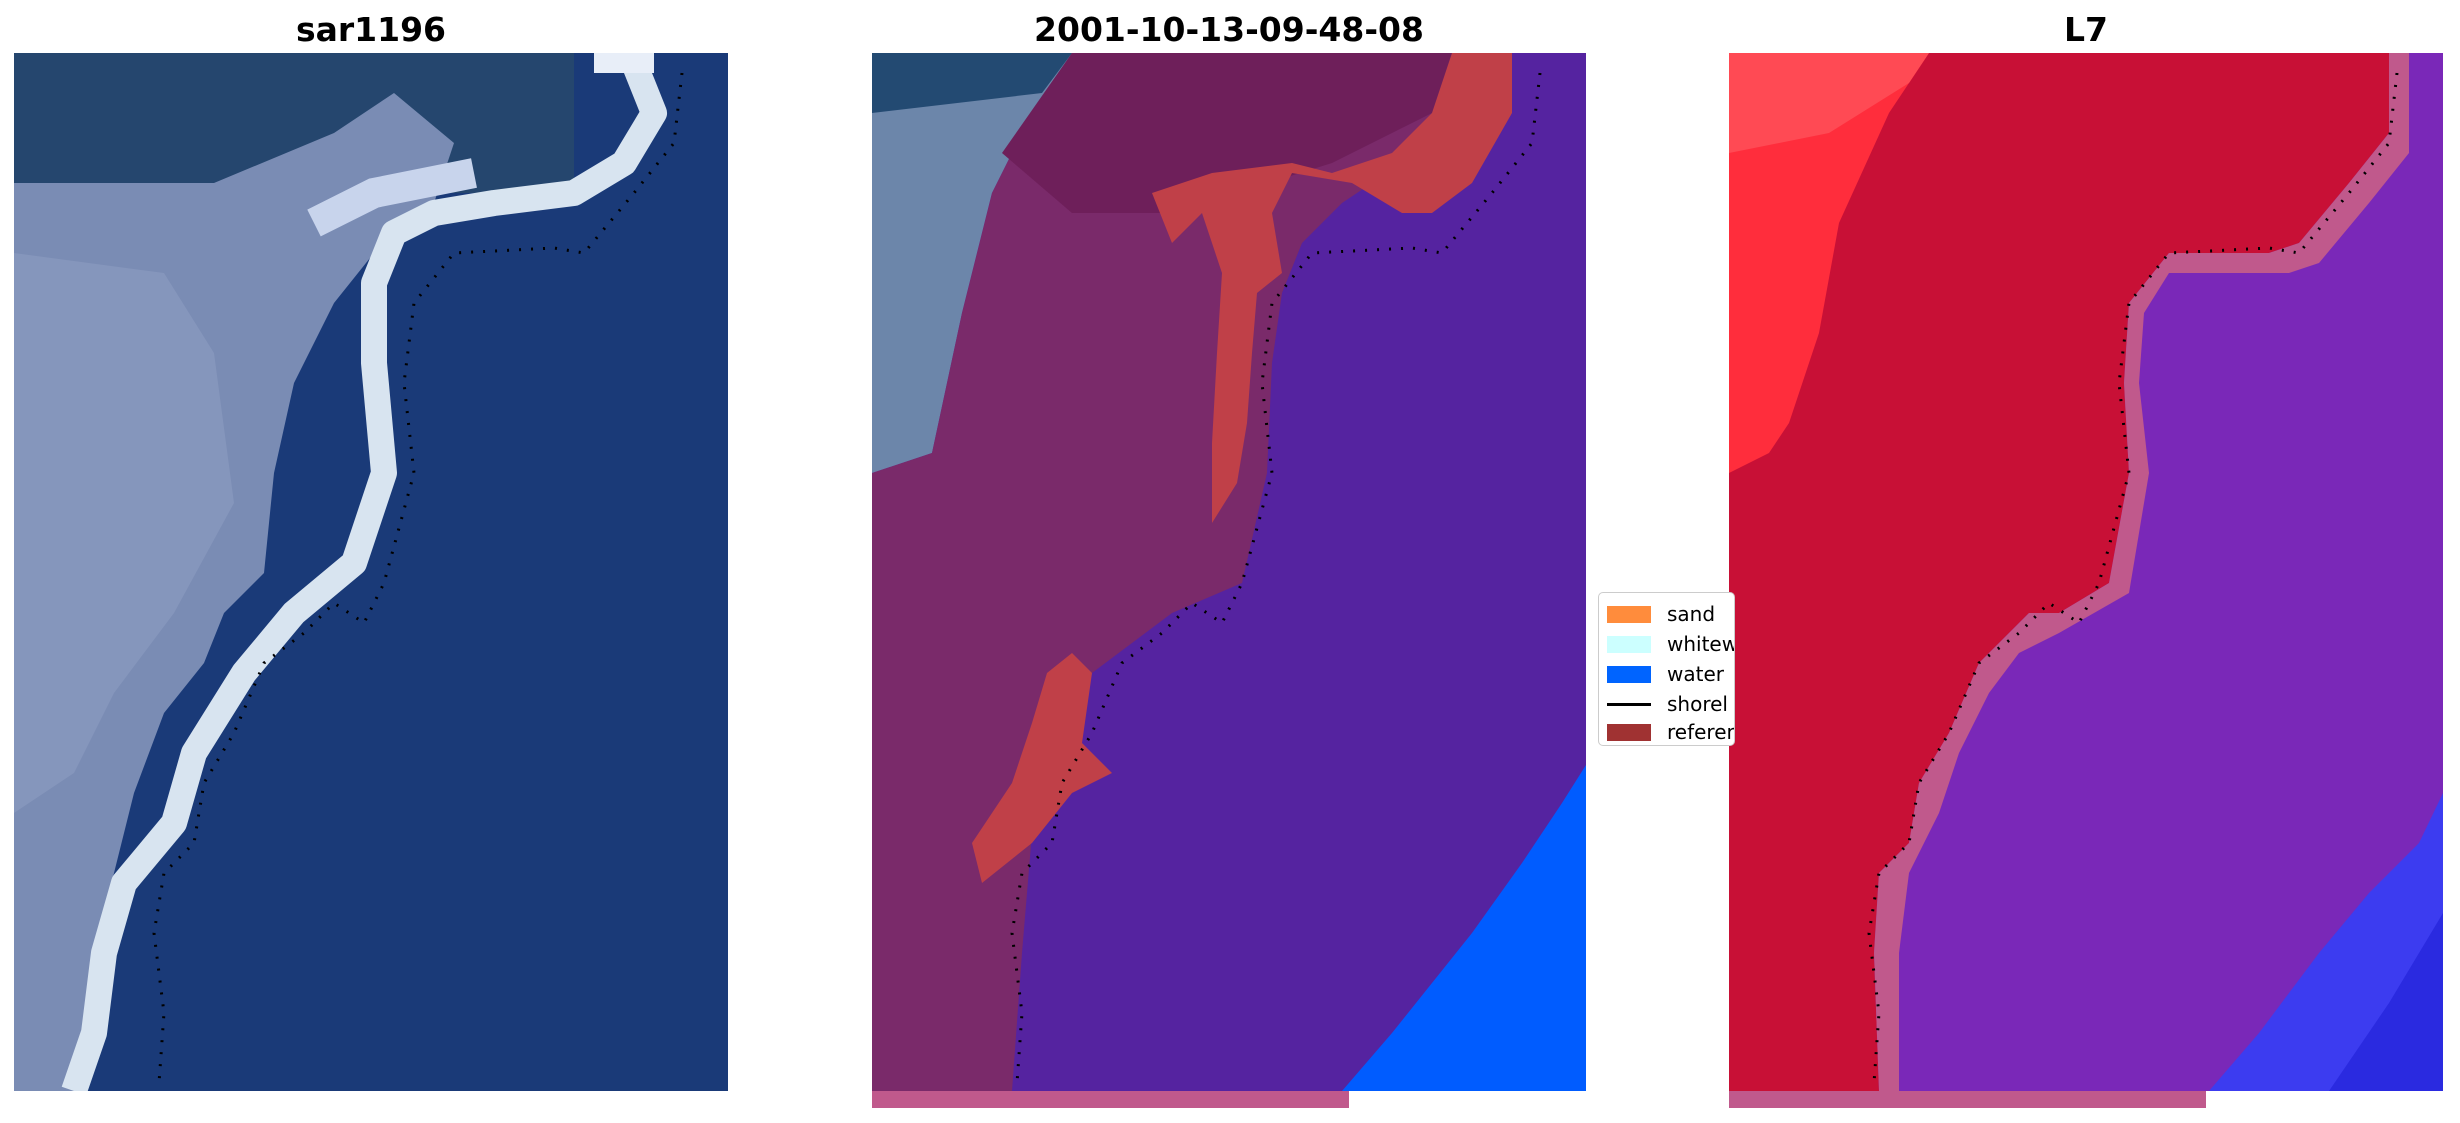 The width and height of the screenshot is (2460, 1123). What do you see at coordinates (1967, 1099) in the screenshot?
I see `index-bottom-strip` at bounding box center [1967, 1099].